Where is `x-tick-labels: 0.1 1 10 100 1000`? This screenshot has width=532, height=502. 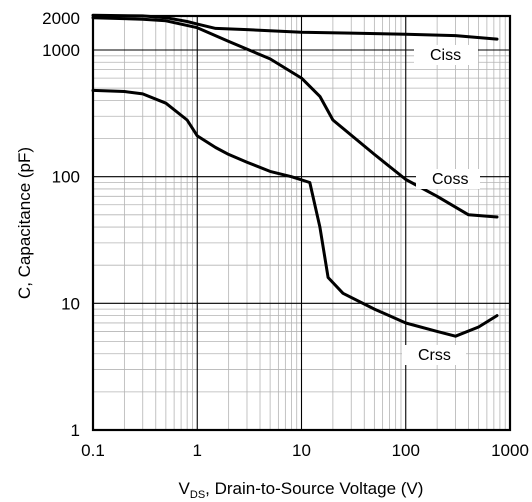 x-tick-labels: 0.1 1 10 100 1000 is located at coordinates (305, 450).